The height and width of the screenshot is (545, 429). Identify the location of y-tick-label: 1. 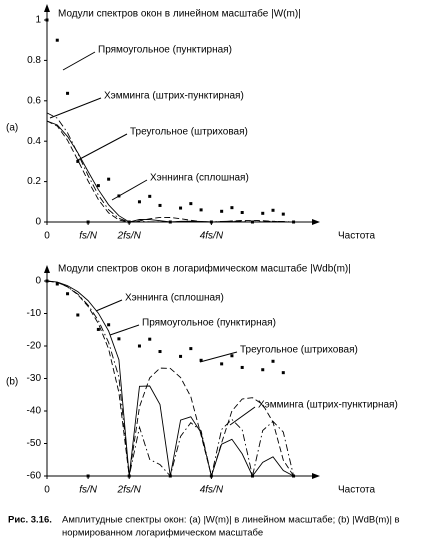
(38, 20).